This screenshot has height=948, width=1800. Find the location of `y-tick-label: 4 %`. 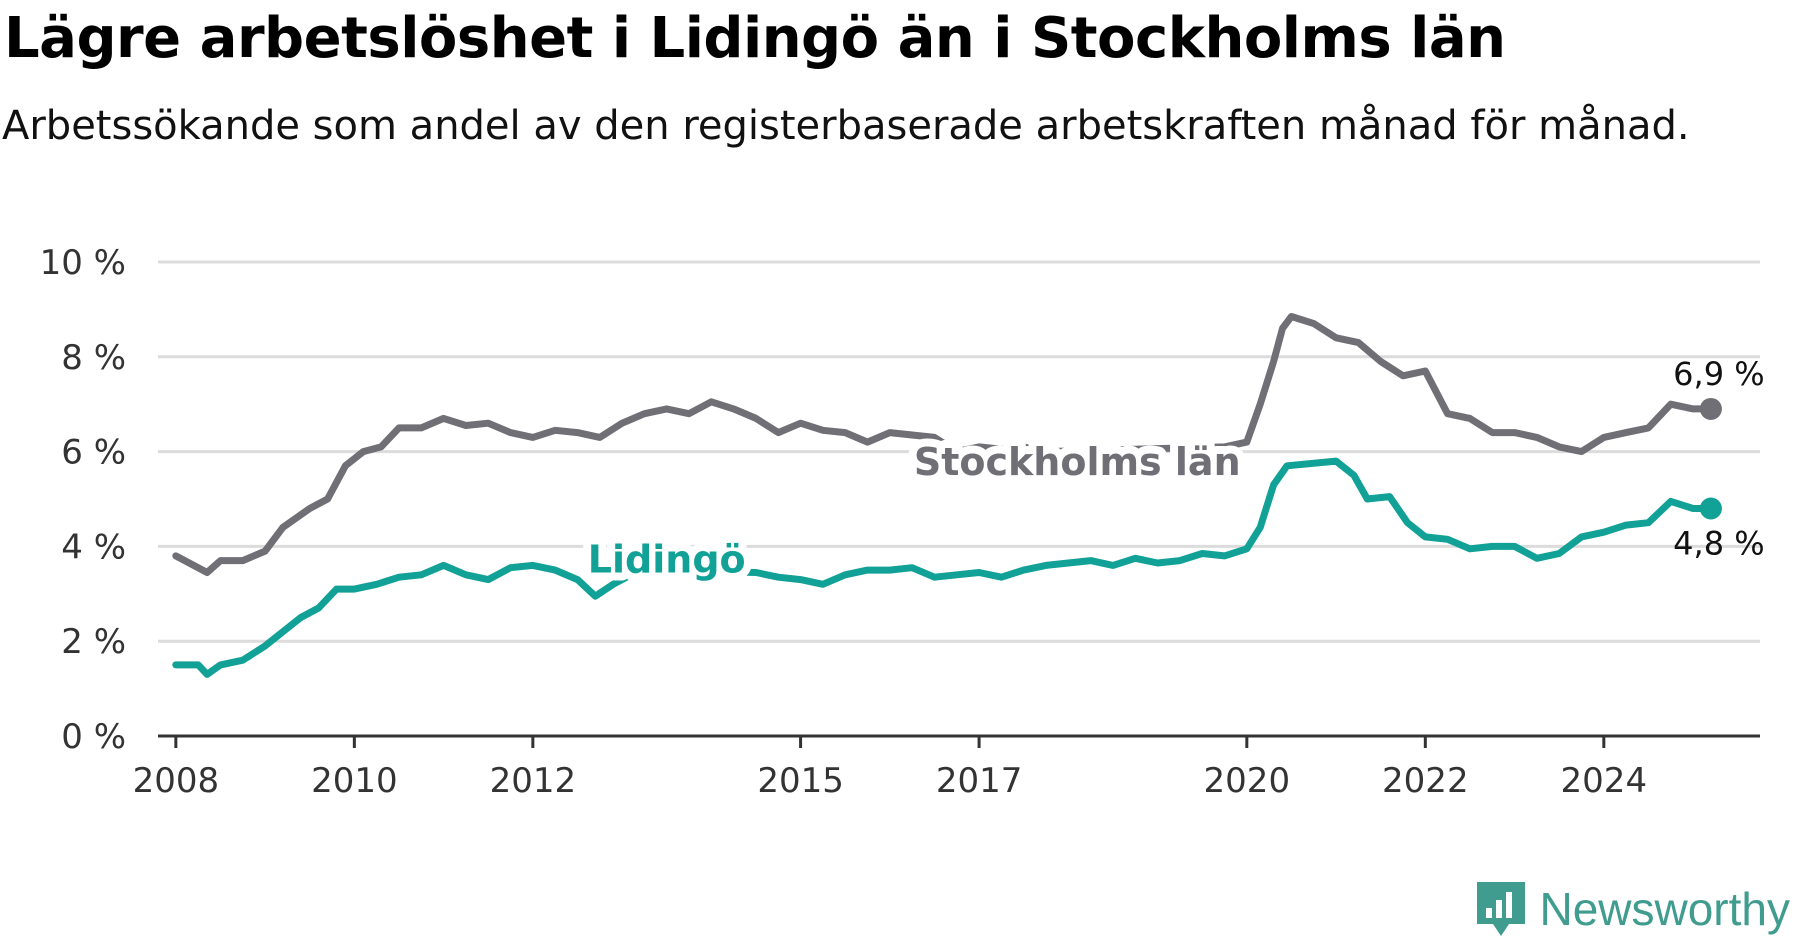

y-tick-label: 4 % is located at coordinates (93, 547).